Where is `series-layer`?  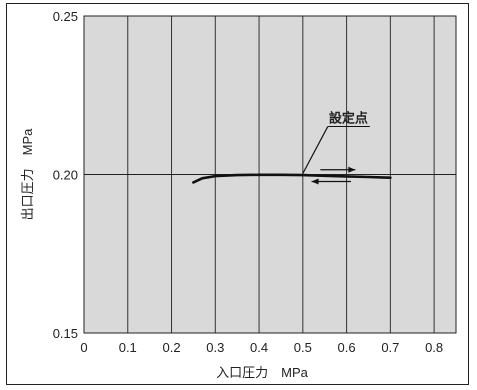 series-layer is located at coordinates (292, 178).